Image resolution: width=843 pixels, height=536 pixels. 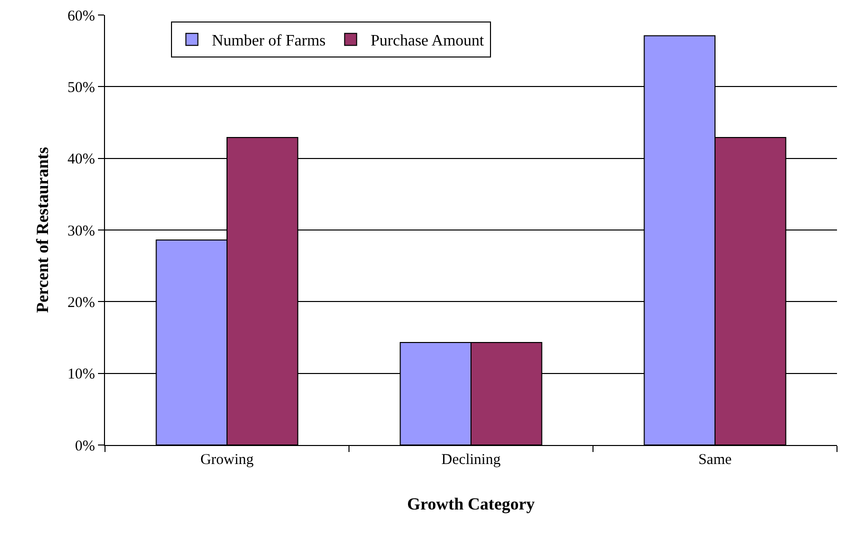 What do you see at coordinates (471, 460) in the screenshot?
I see `x-tick-label: Declining` at bounding box center [471, 460].